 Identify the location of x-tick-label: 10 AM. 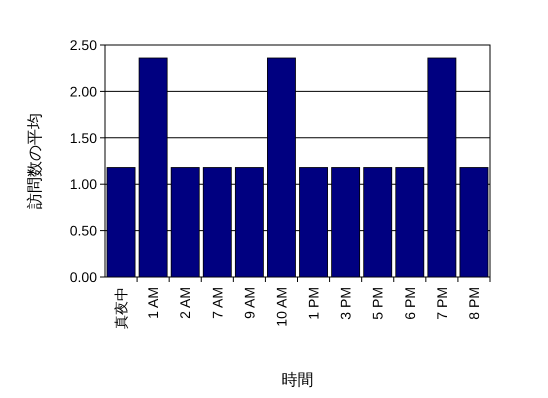
(281, 307).